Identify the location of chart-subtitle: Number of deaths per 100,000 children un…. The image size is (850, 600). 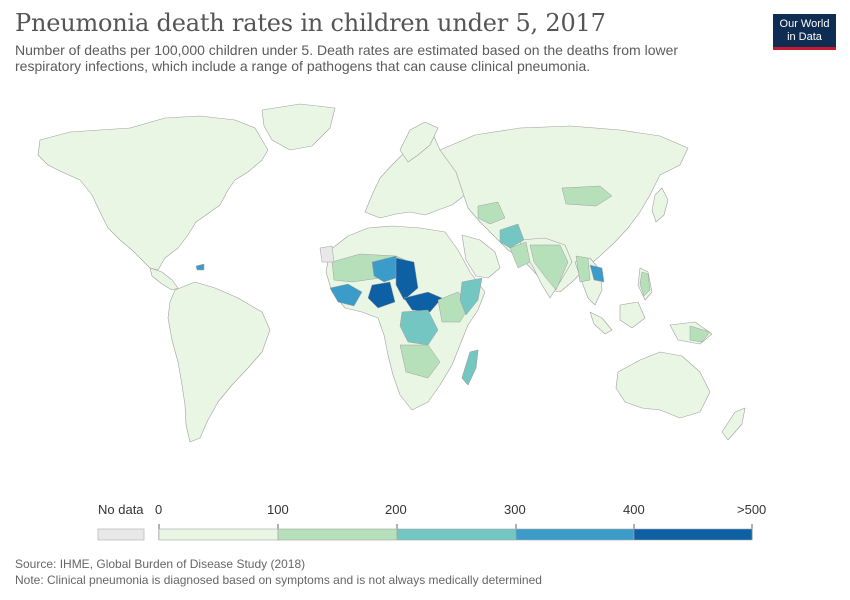
(347, 58).